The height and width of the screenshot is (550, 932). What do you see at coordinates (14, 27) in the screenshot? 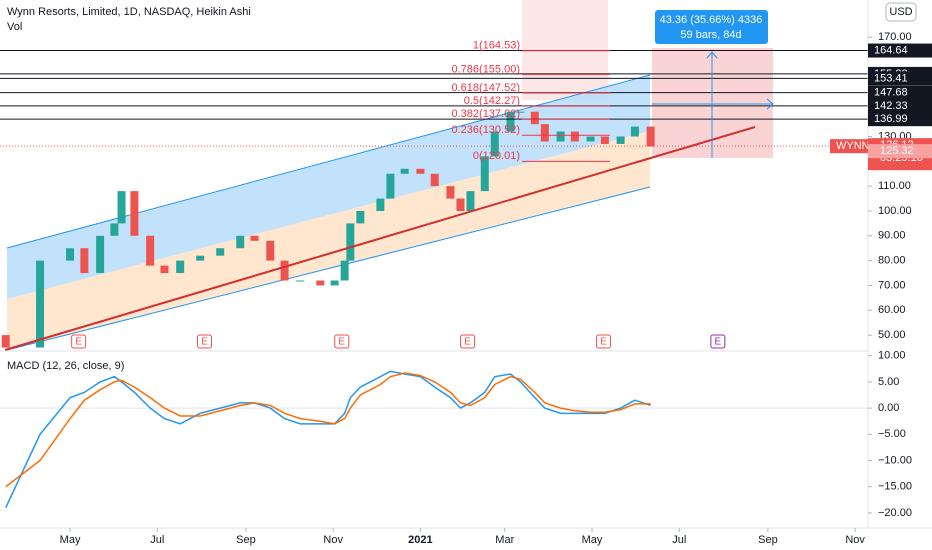
I see `volume-label: Vol` at bounding box center [14, 27].